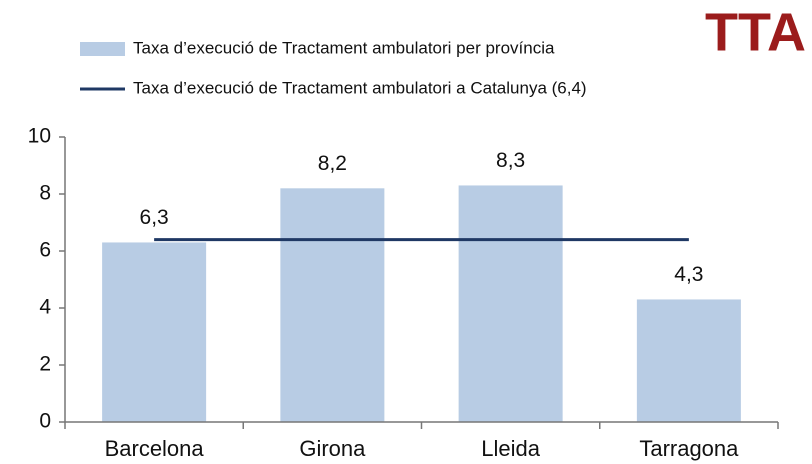 The height and width of the screenshot is (464, 812). What do you see at coordinates (510, 448) in the screenshot?
I see `x-tick-label: Lleida` at bounding box center [510, 448].